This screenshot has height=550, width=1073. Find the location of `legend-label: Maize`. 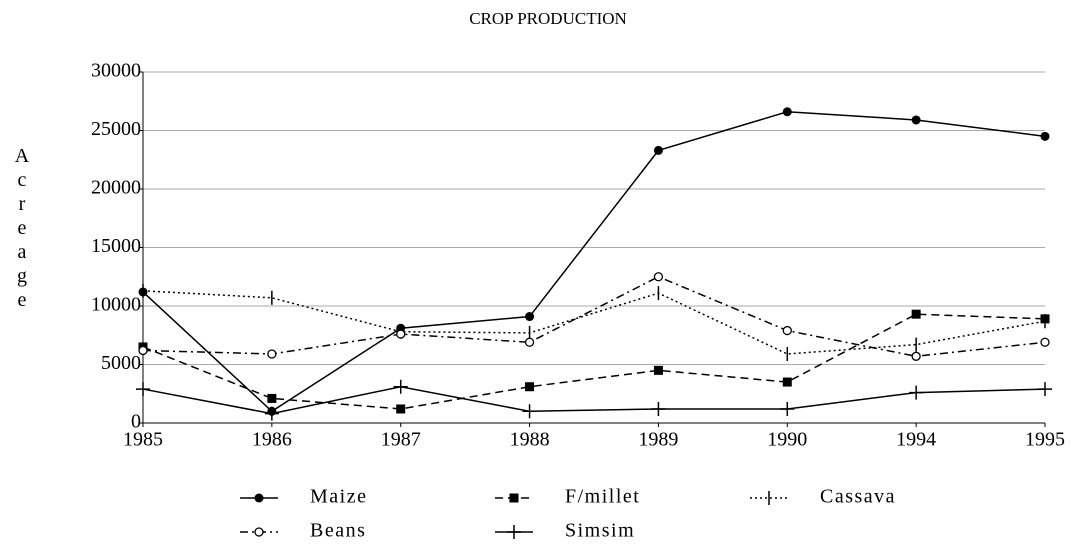

legend-label: Maize is located at coordinates (338, 497).